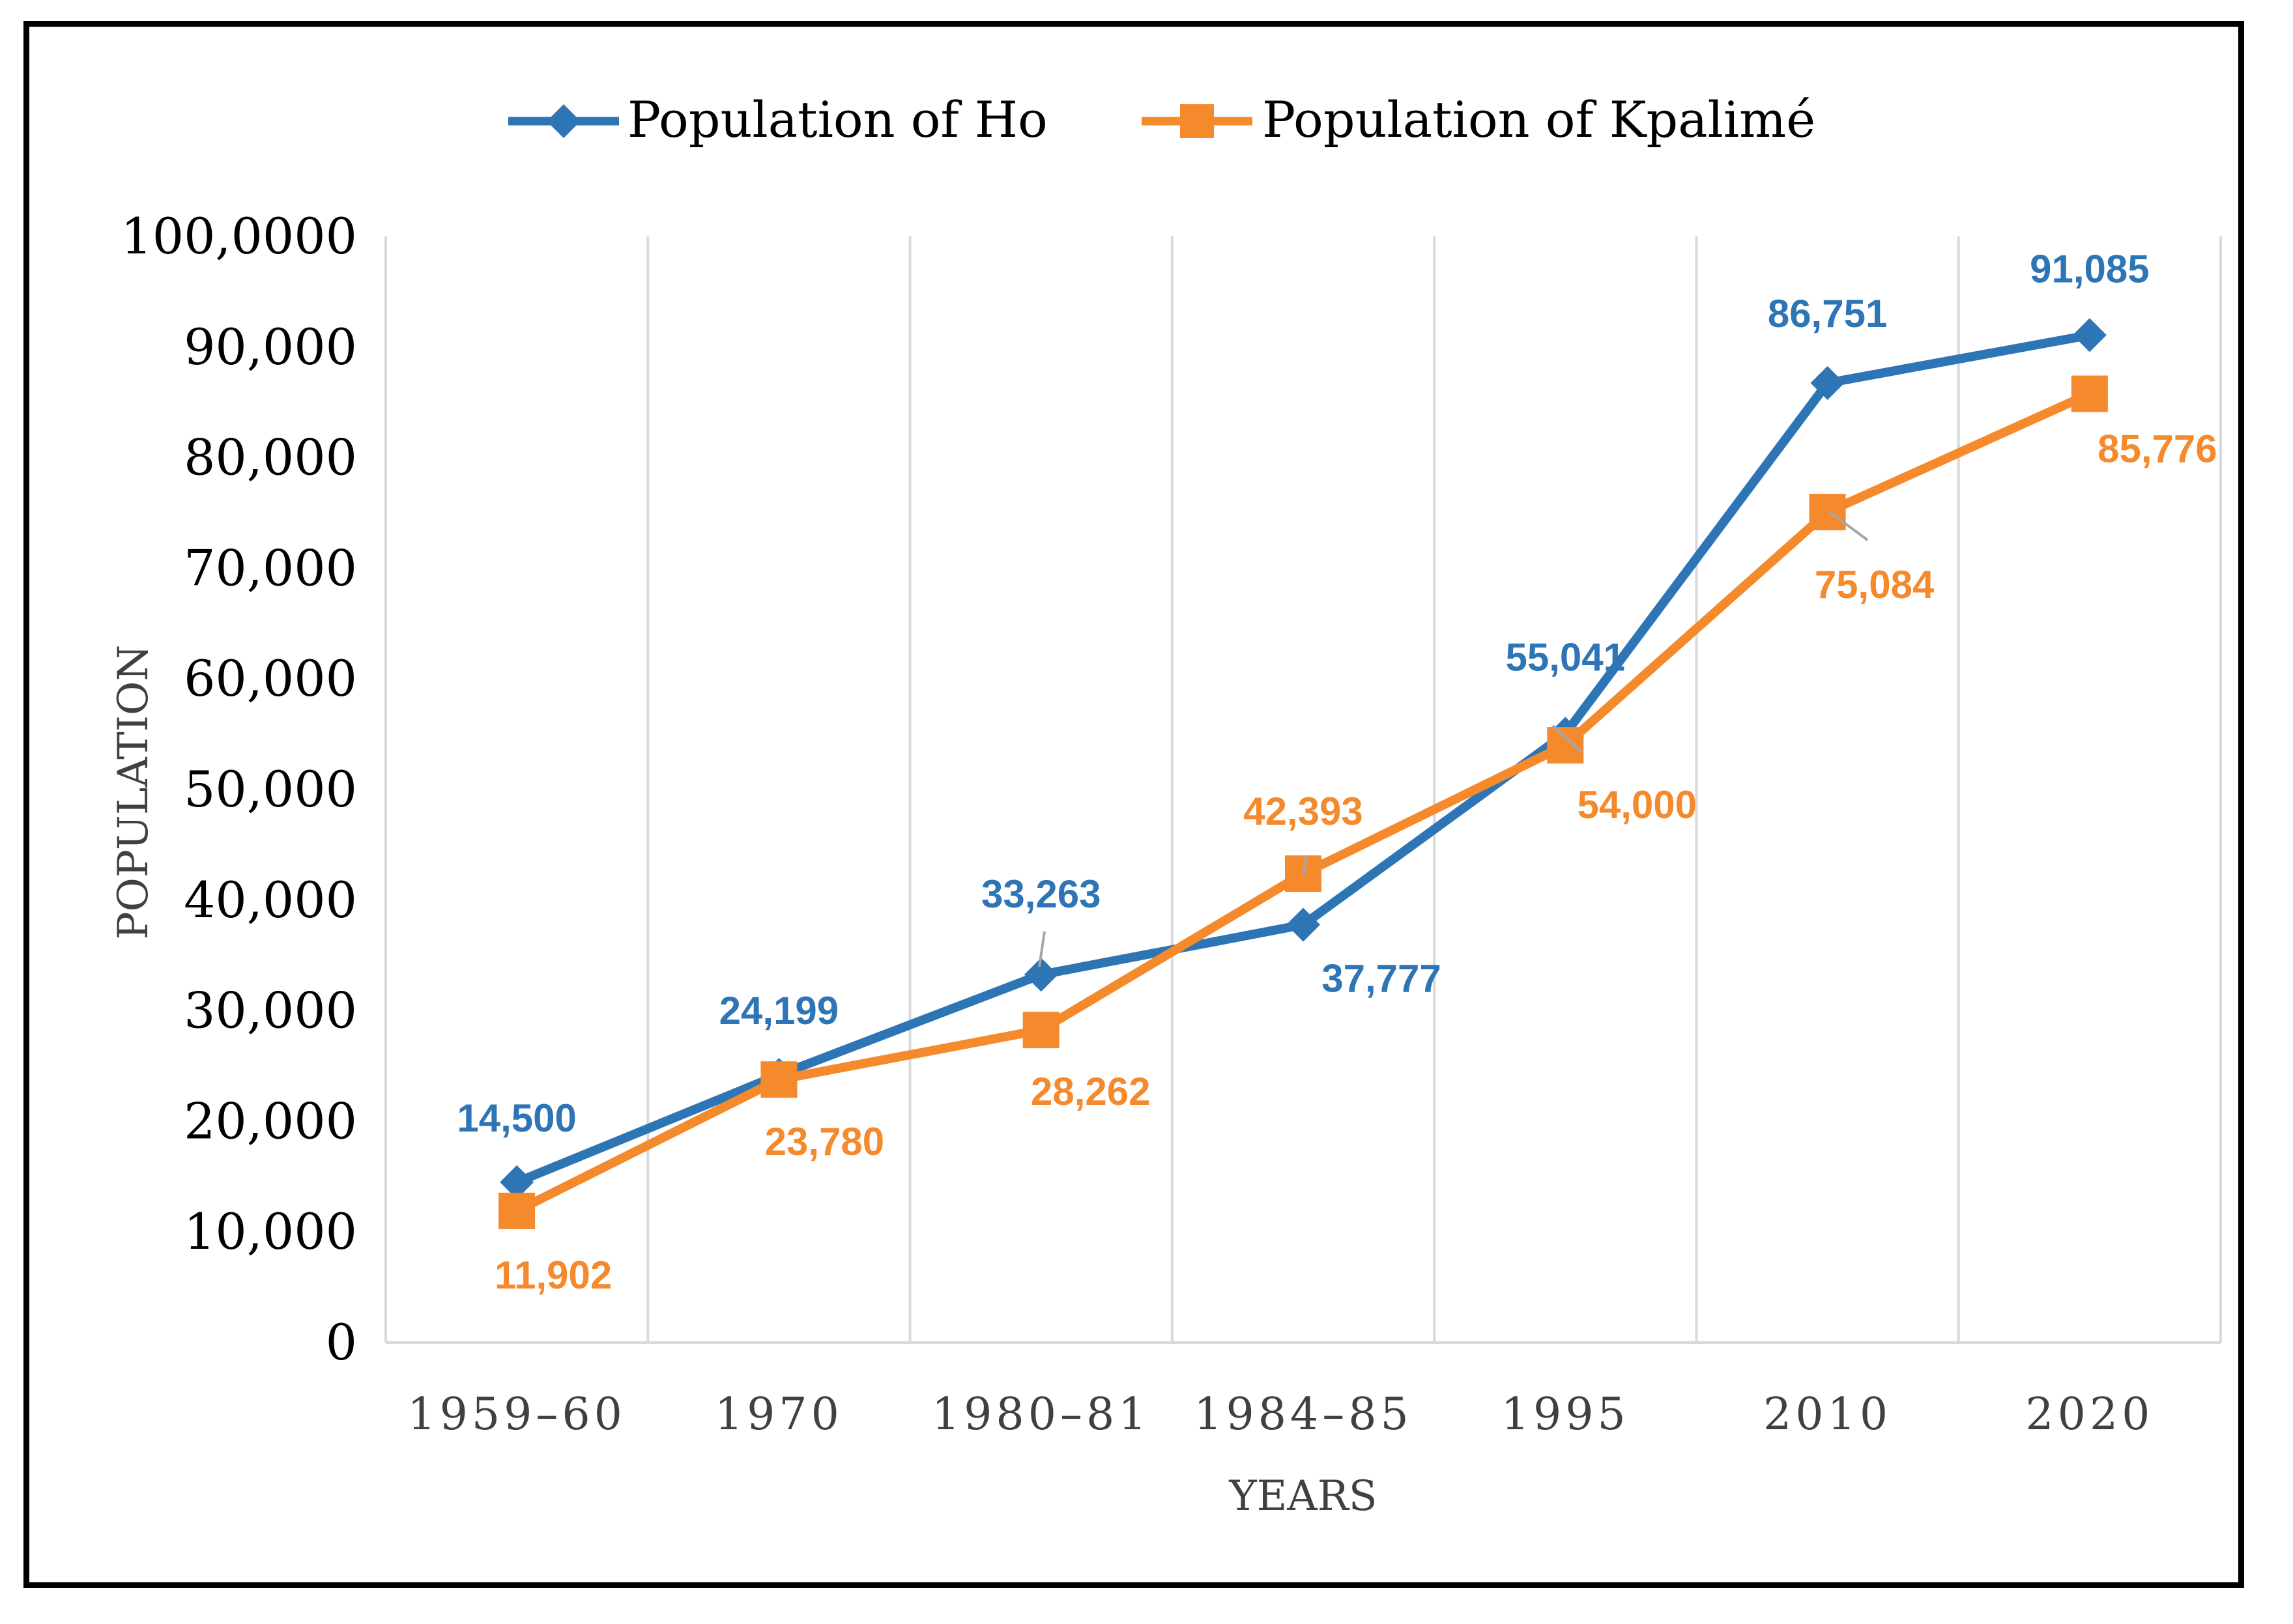 This screenshot has width=2293, height=1624. What do you see at coordinates (270, 900) in the screenshot?
I see `y-tick-label: 40,000` at bounding box center [270, 900].